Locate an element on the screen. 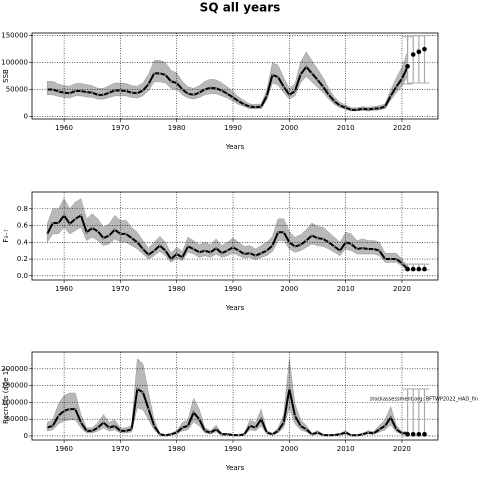  y-tick-label: 100000 is located at coordinates (14, 402).